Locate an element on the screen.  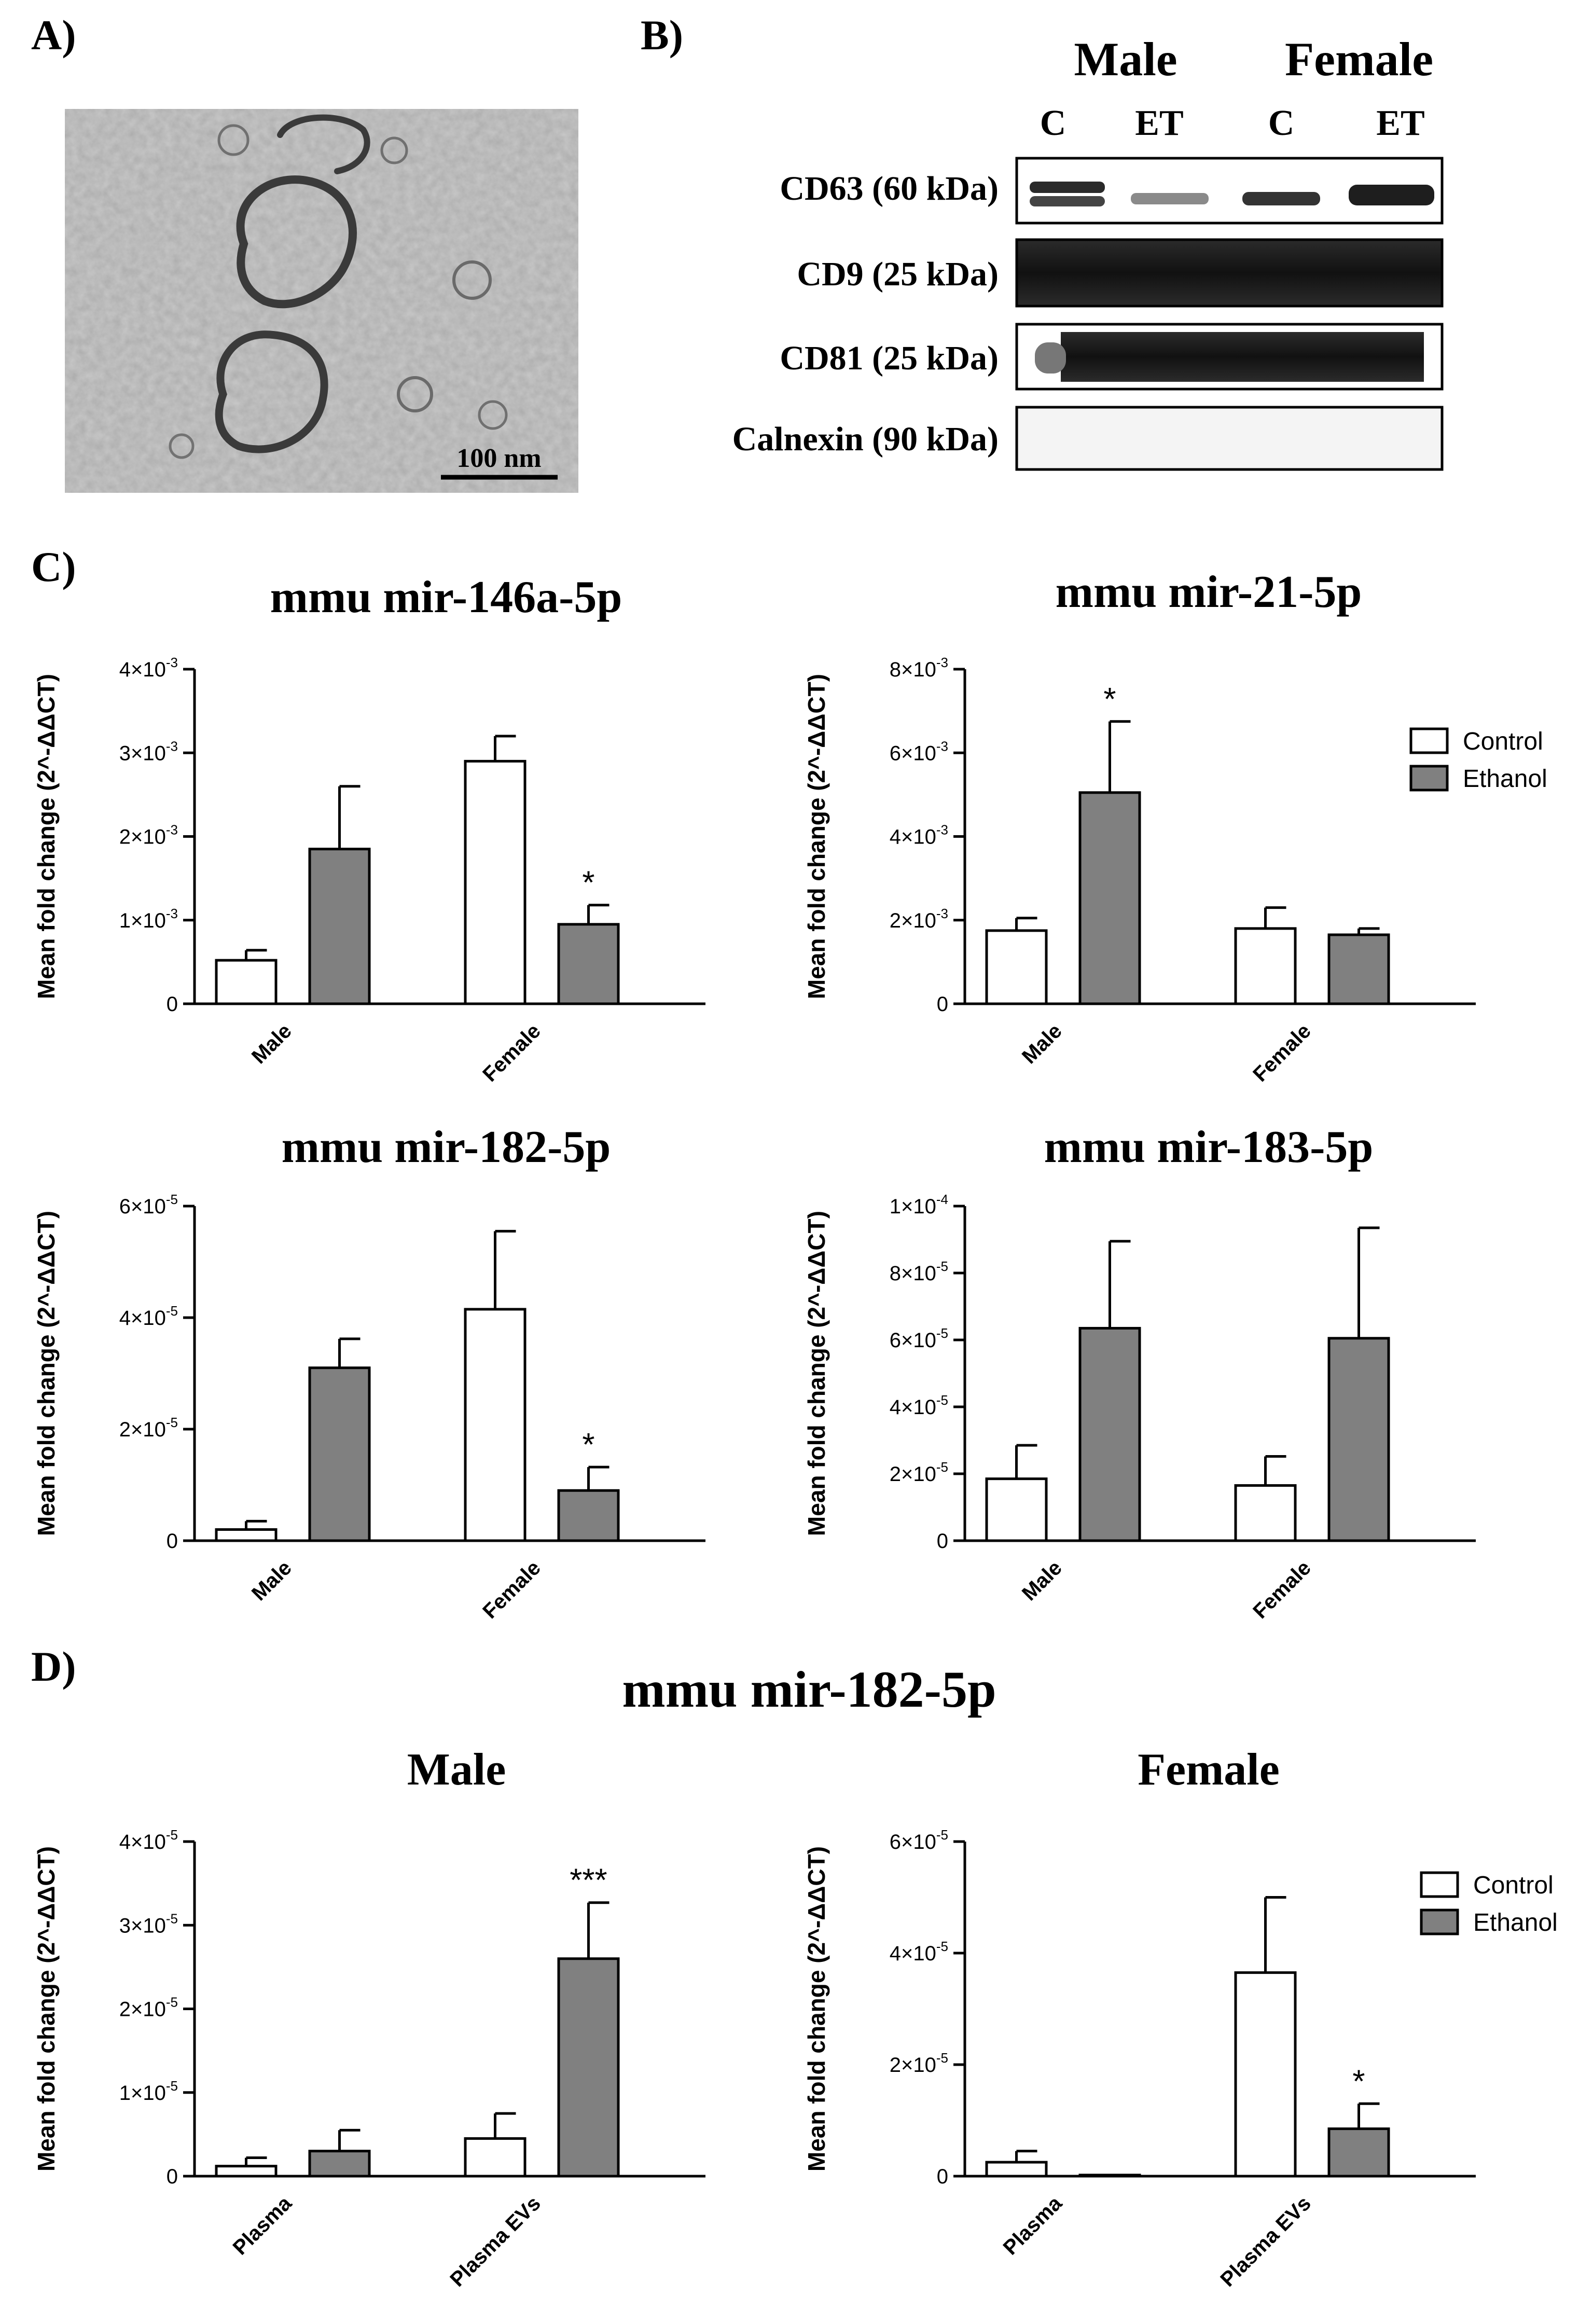
y-tick-label: 3×10⁻³ is located at coordinates (148, 752).